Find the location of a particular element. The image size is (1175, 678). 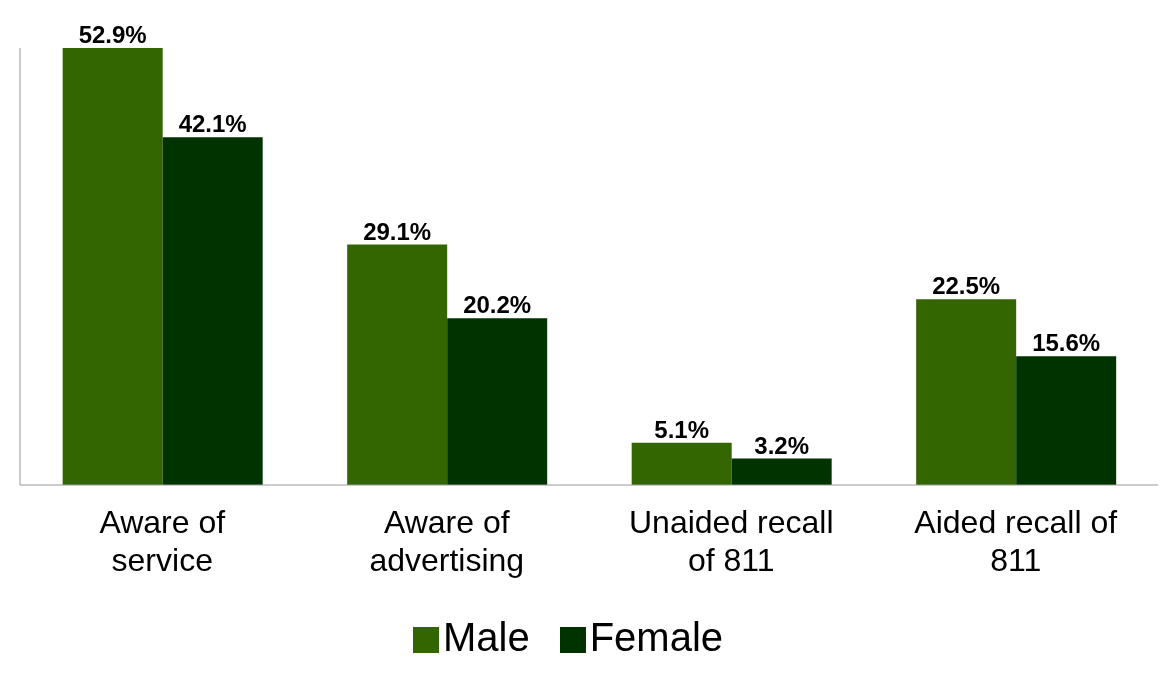

data-label: 5.1% is located at coordinates (682, 429).